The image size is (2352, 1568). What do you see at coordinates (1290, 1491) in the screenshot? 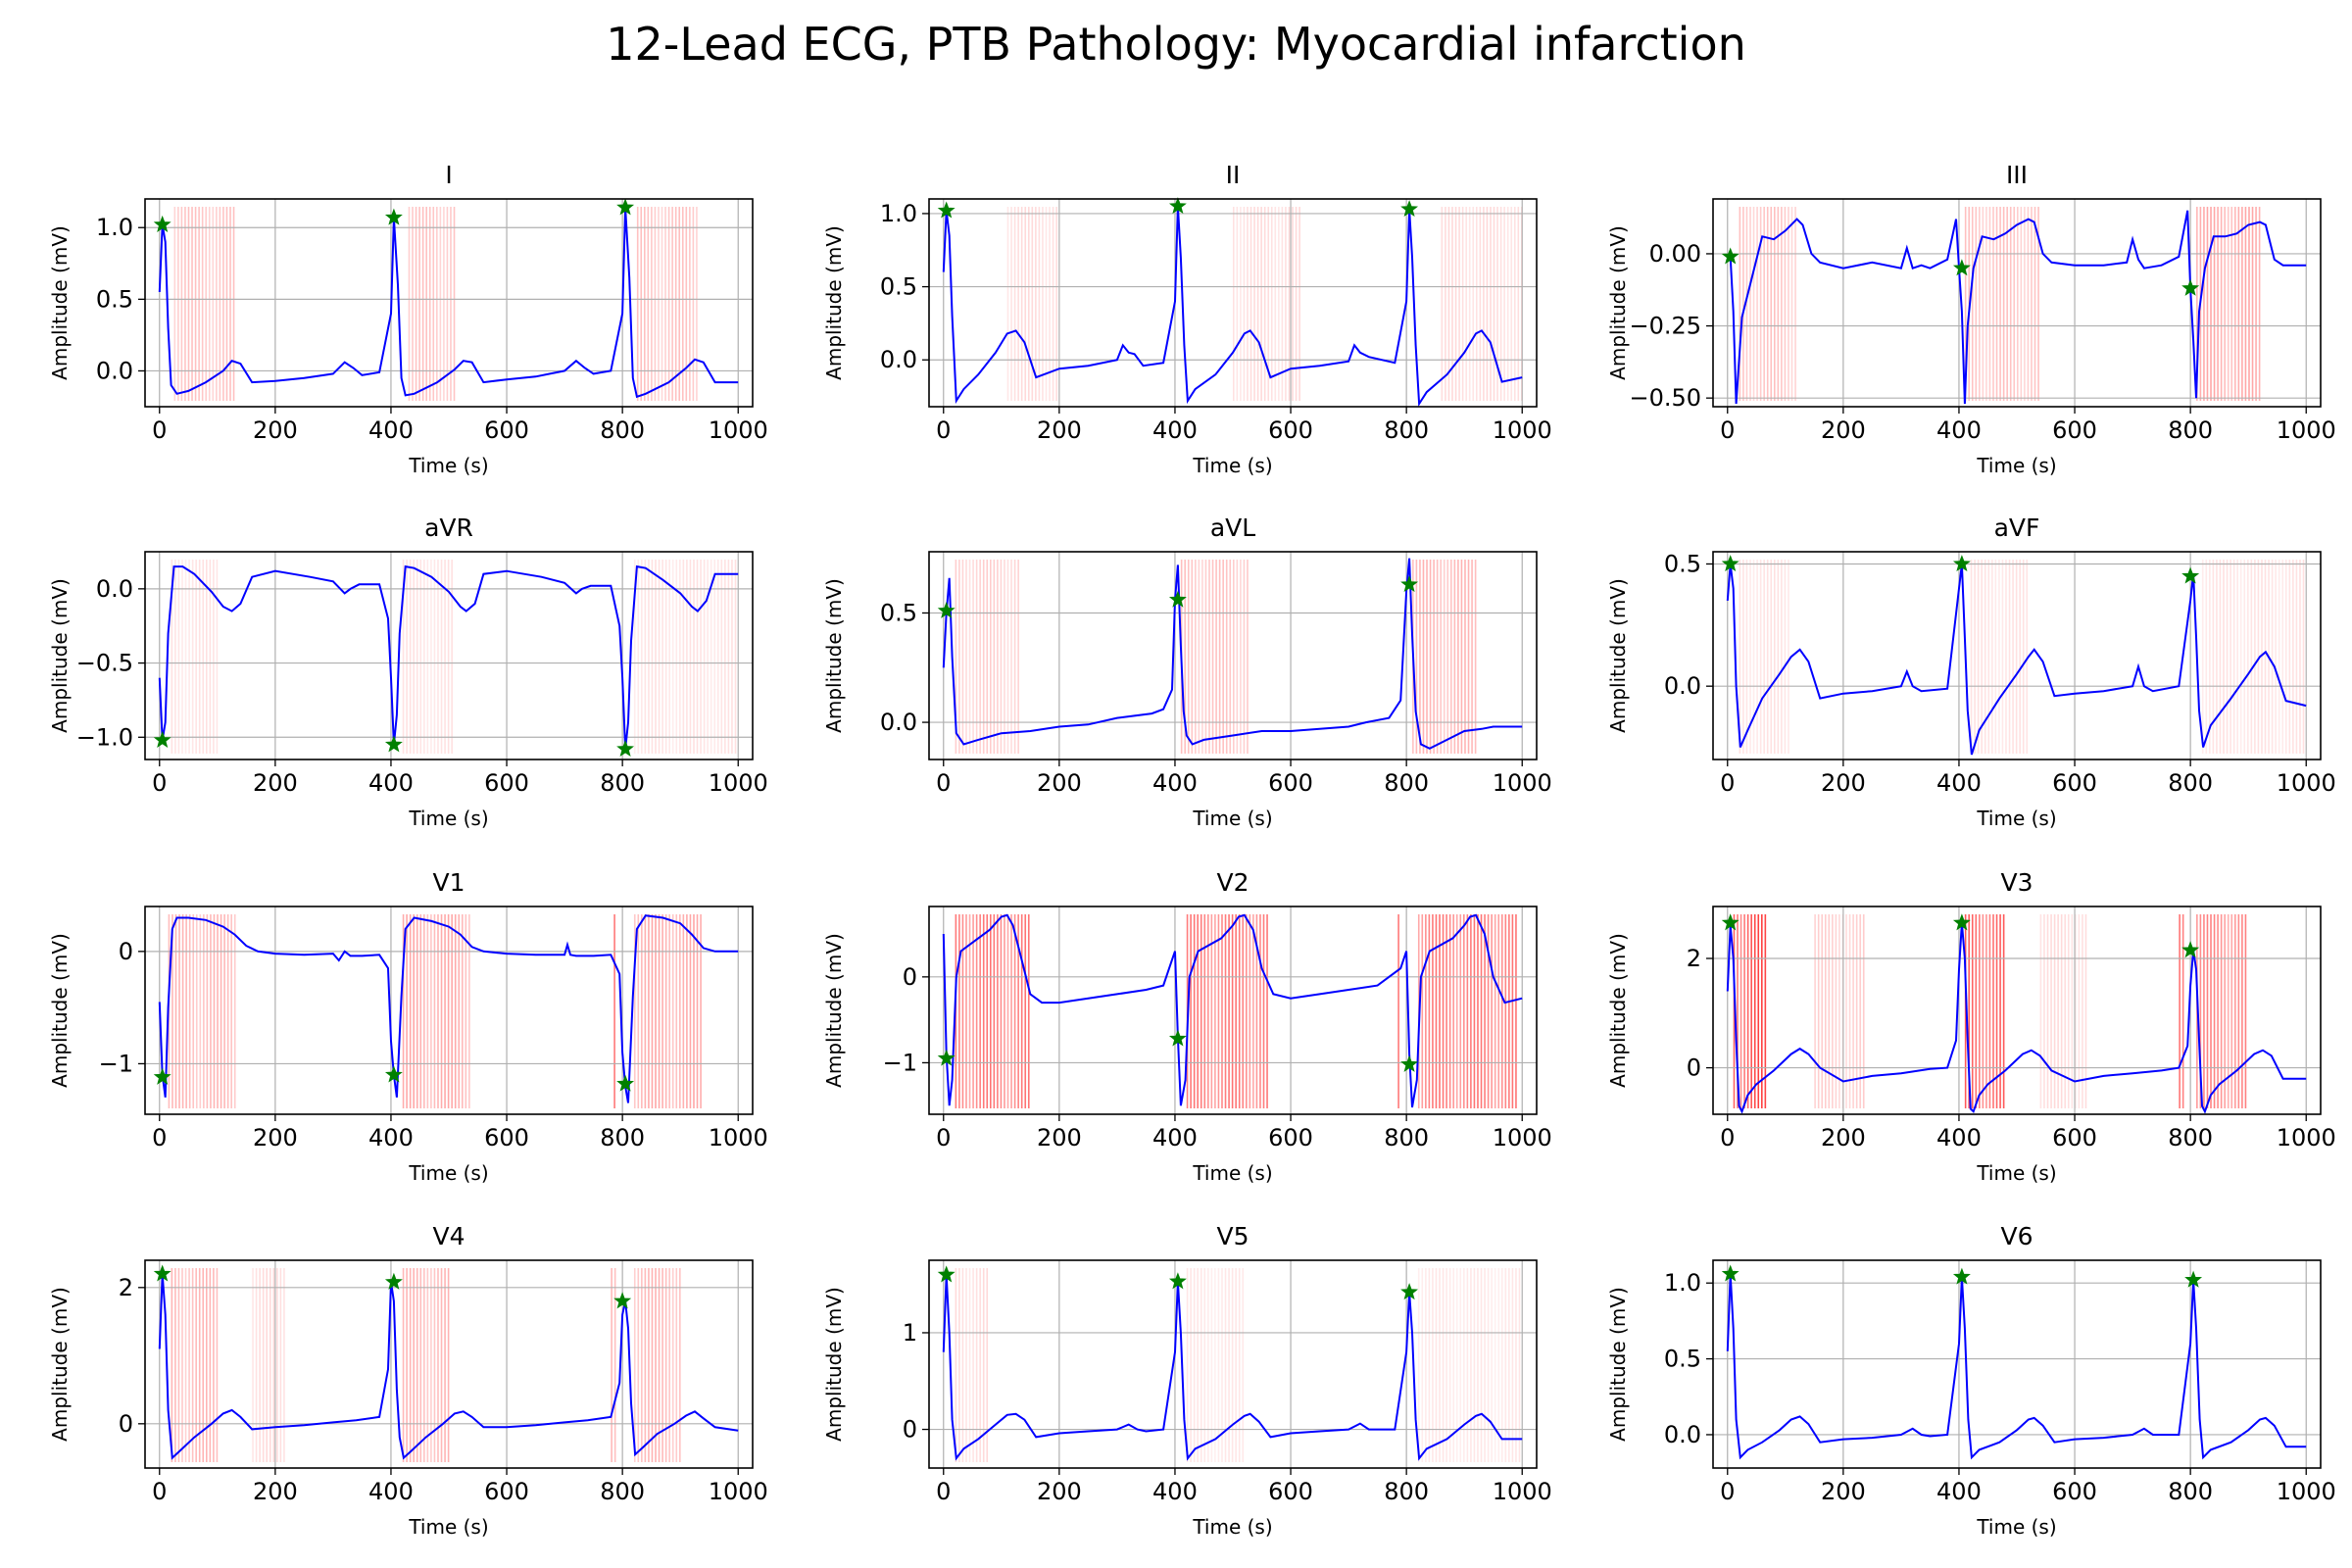
I see `x-tick-label: 600` at bounding box center [1290, 1491].